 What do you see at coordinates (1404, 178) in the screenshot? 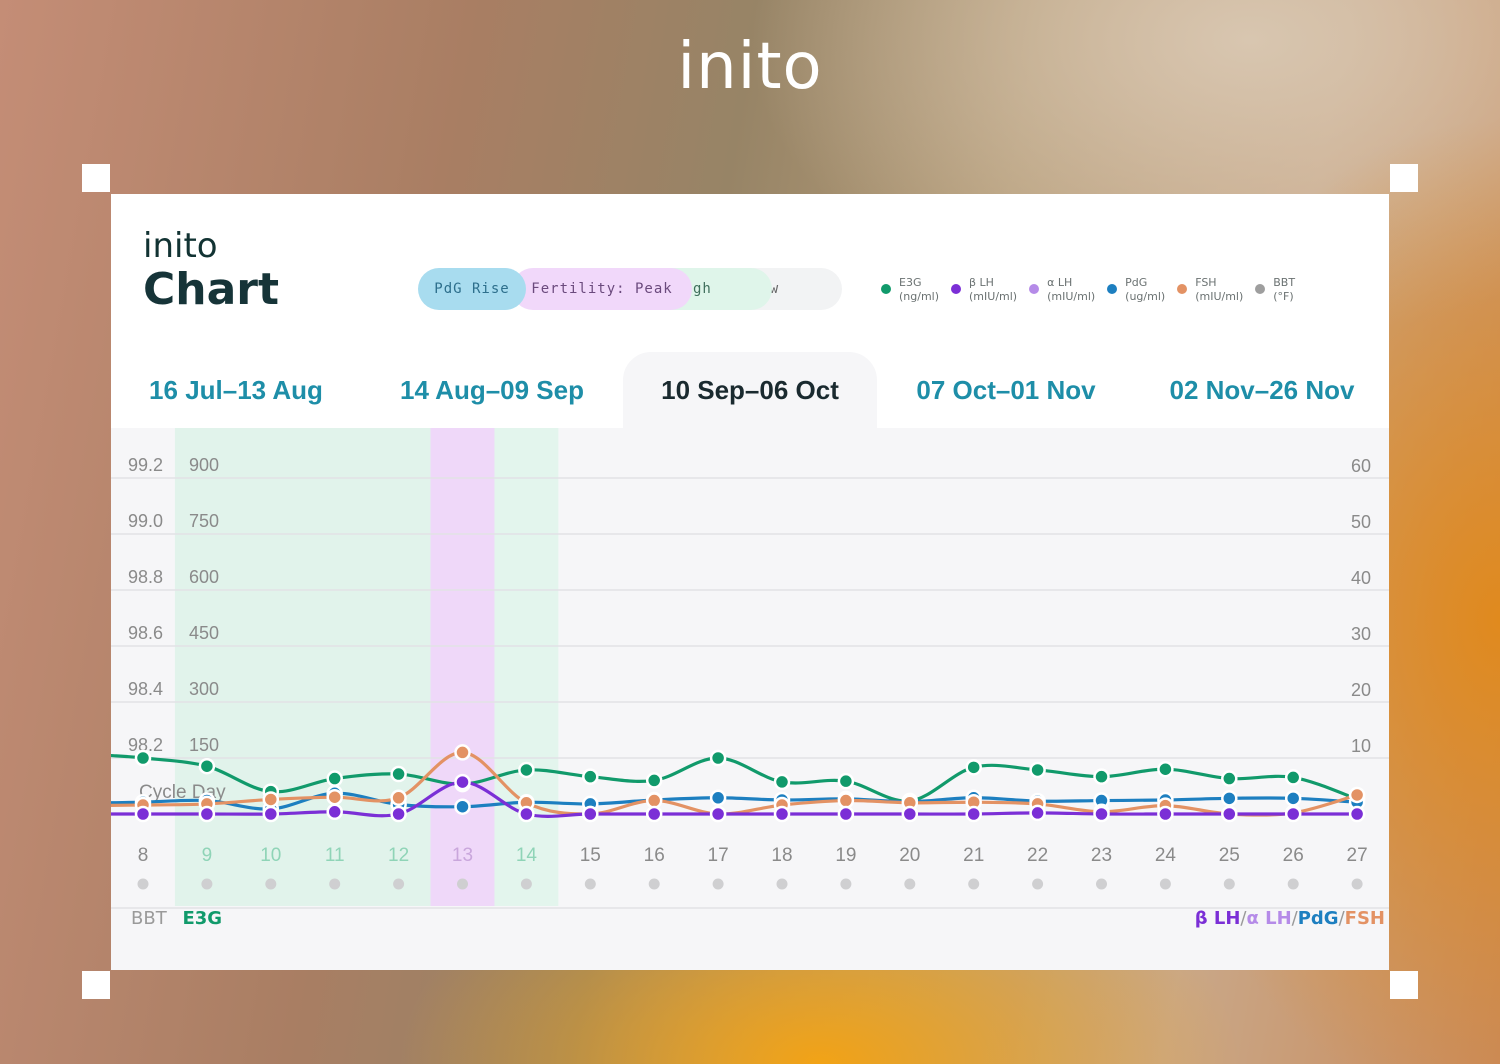
I see `crop-handle-top-right` at bounding box center [1404, 178].